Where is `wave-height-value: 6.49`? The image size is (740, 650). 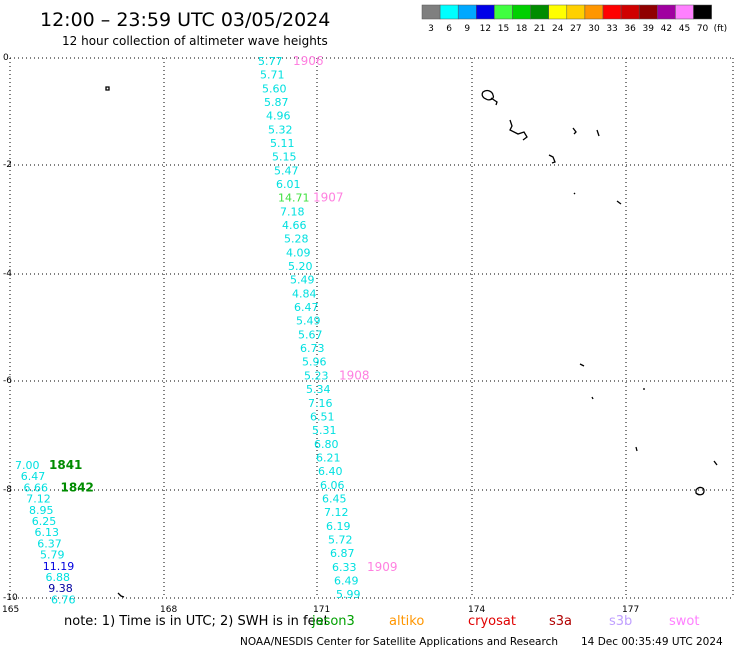
wave-height-value: 6.49 is located at coordinates (346, 580).